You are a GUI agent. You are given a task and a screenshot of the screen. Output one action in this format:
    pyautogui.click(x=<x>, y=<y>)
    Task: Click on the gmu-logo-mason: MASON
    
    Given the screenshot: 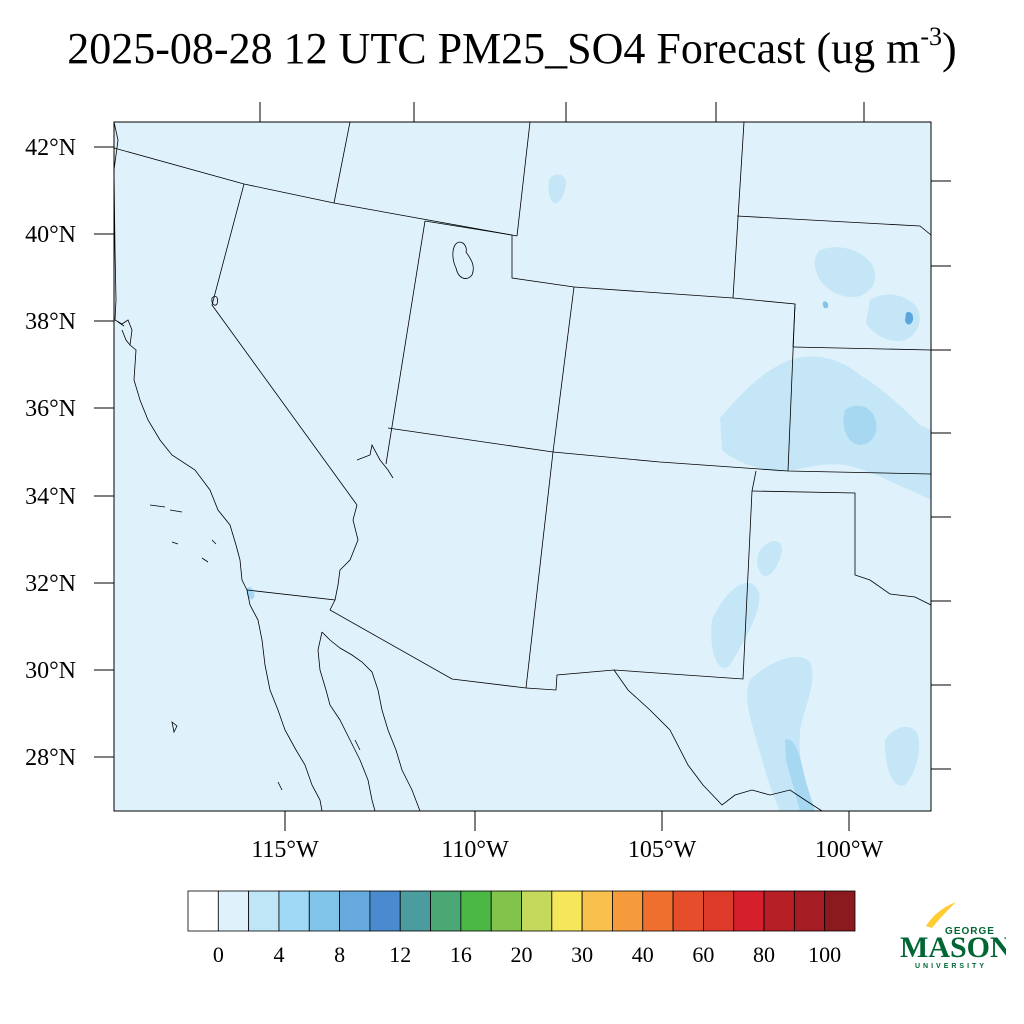 What is the action you would take?
    pyautogui.click(x=953, y=947)
    